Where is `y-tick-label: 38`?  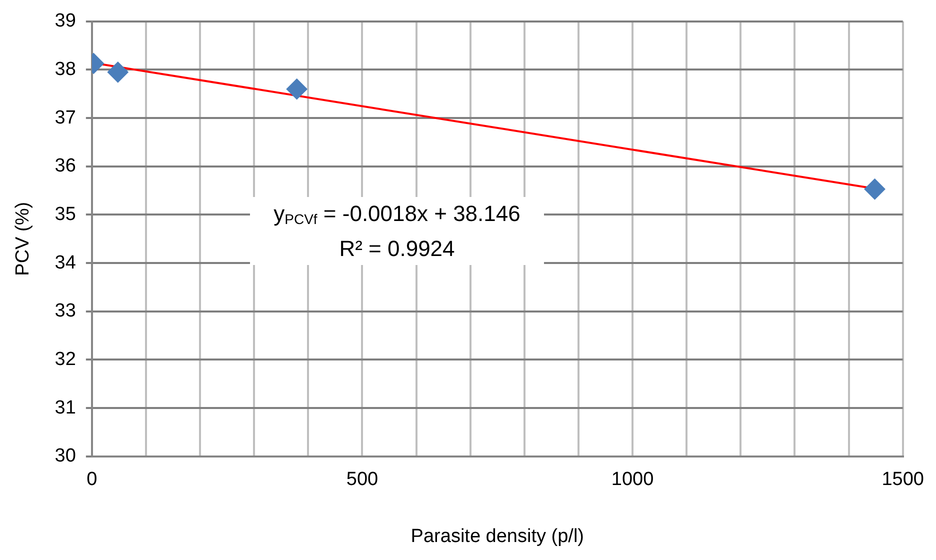
y-tick-label: 38 is located at coordinates (65, 69).